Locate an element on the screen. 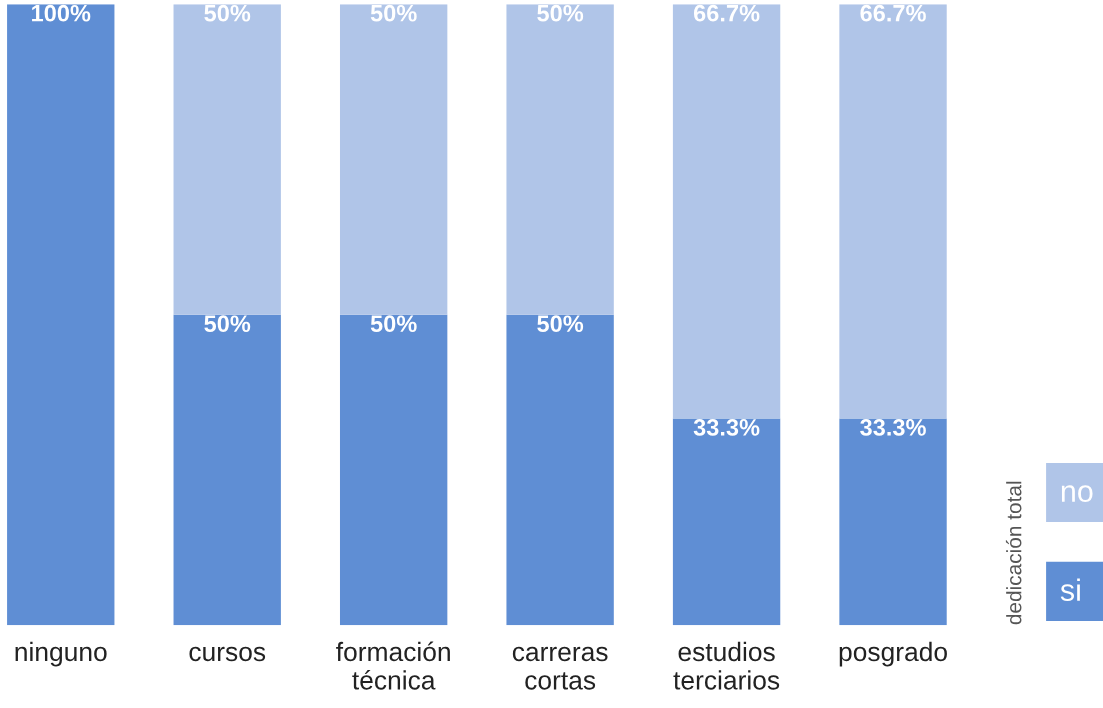 The height and width of the screenshot is (708, 1103). legend-title: dedicación total is located at coordinates (1013, 553).